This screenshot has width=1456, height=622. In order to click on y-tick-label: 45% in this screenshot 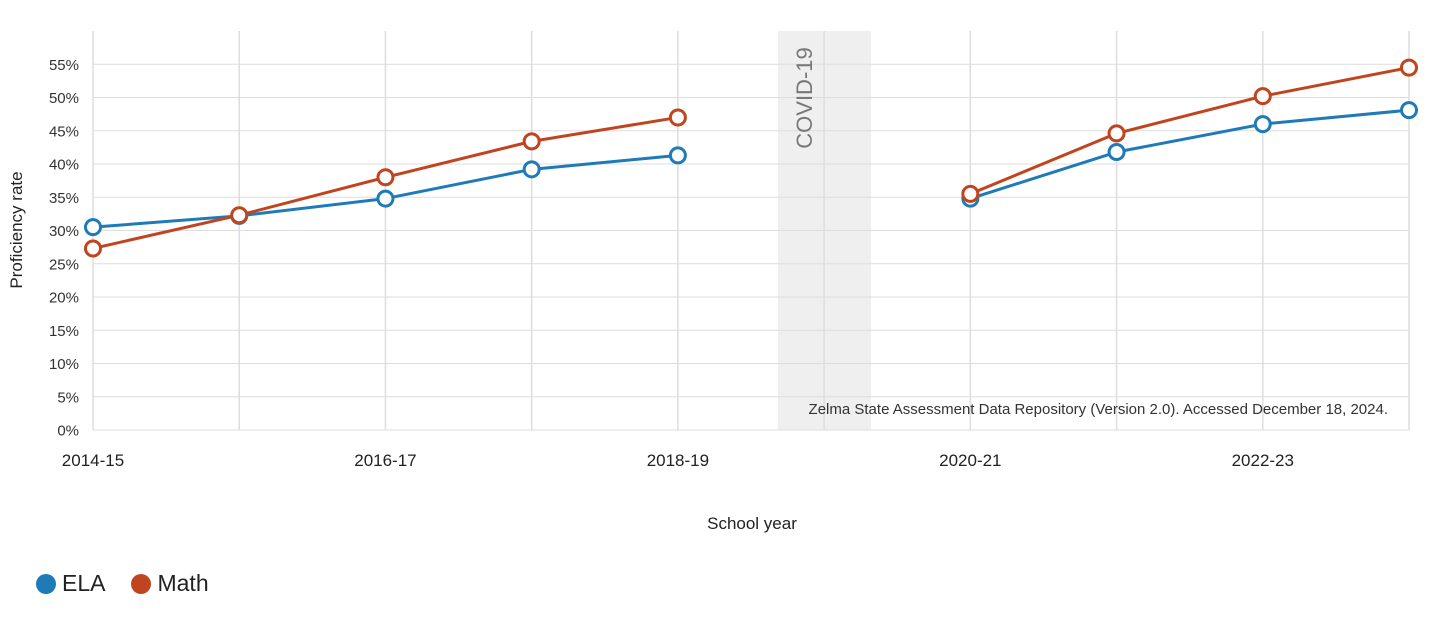, I will do `click(64, 131)`.